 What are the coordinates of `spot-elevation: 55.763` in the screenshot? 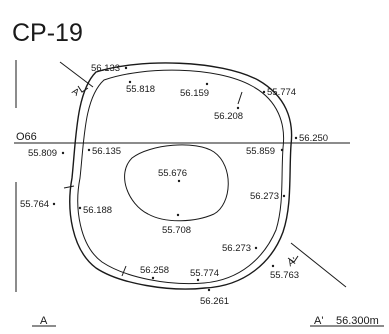 It's located at (284, 272).